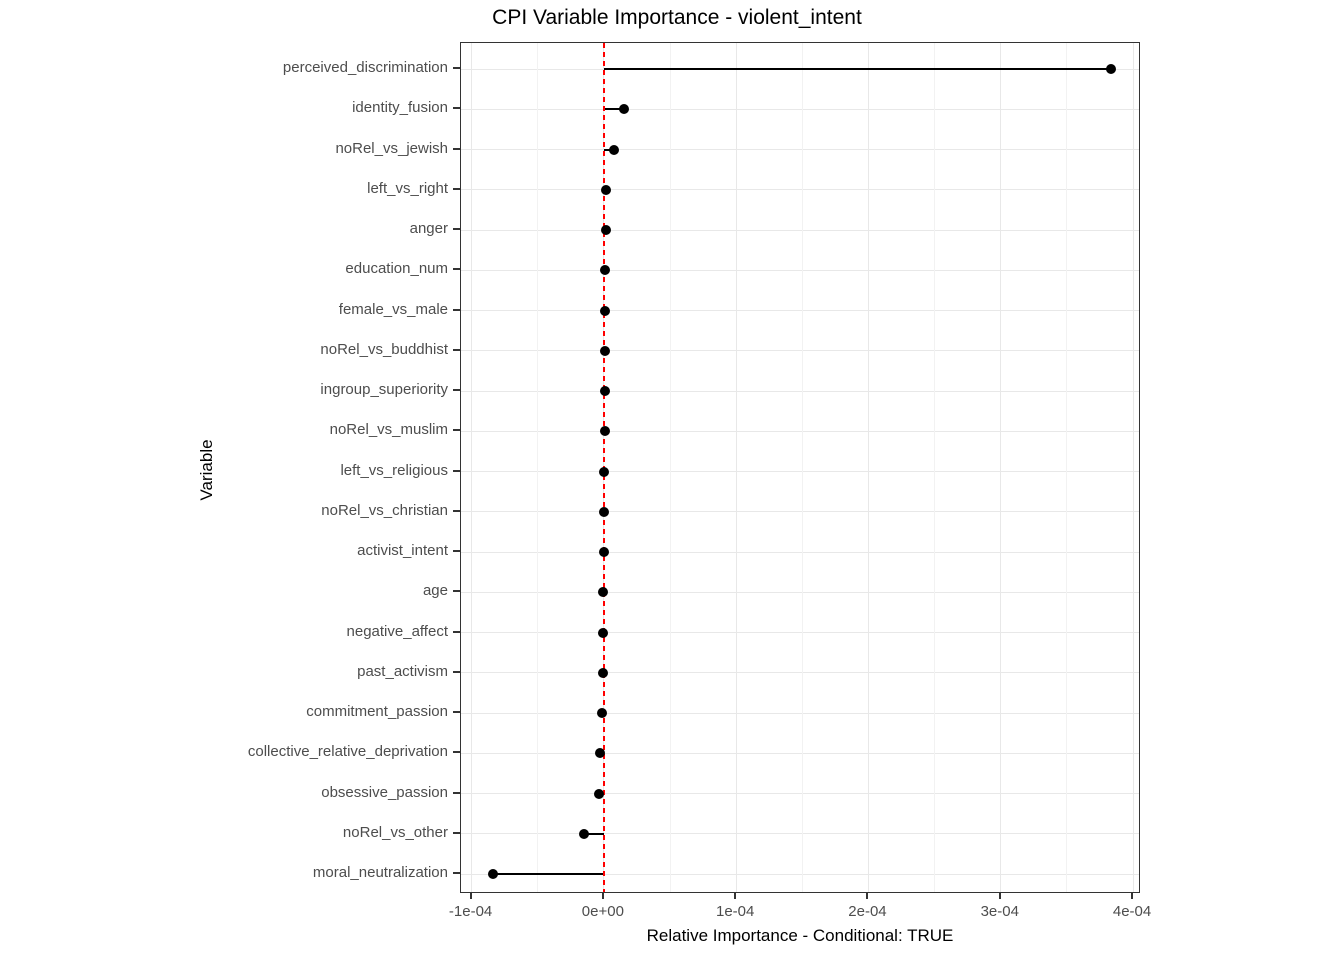  I want to click on y-axis-category-label: noRel_vs_christian, so click(384, 510).